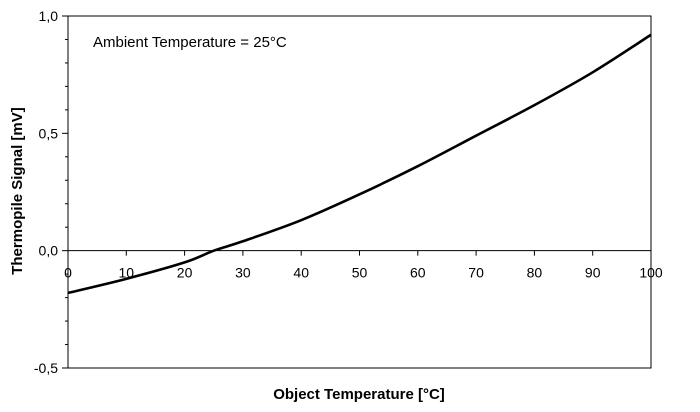 The image size is (700, 412). I want to click on x-tick-label: 30, so click(243, 273).